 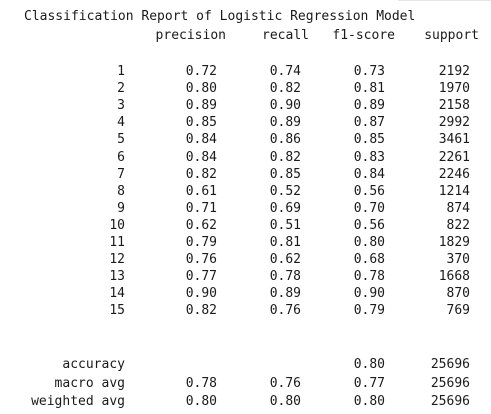 I want to click on class-row: 6 0.84 0.82 0.83 2261, so click(x=245, y=158).